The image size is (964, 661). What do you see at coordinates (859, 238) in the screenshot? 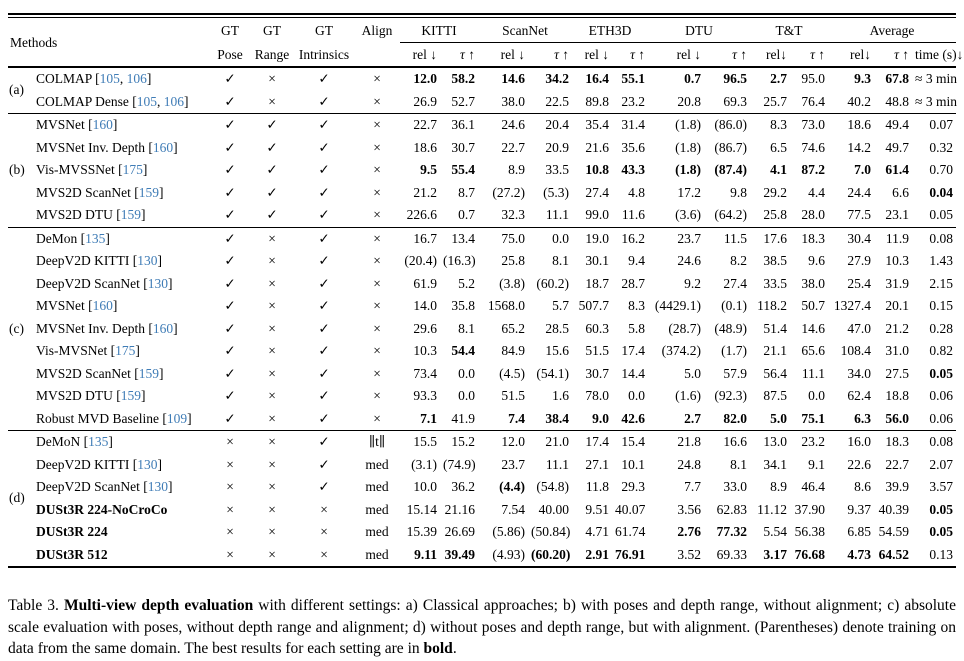
I see `value-cell: 30.4` at bounding box center [859, 238].